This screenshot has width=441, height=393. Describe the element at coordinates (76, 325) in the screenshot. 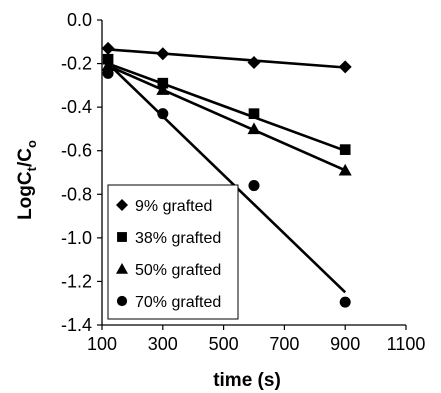

I see `y-tick-label: -1.4` at that location.